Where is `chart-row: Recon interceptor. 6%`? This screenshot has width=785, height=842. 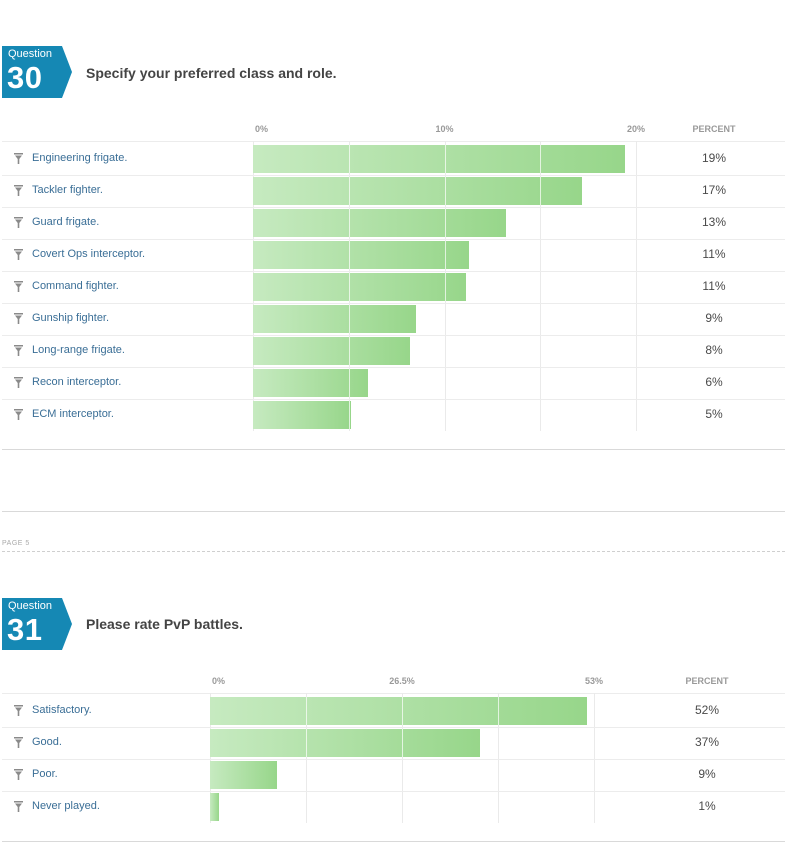
chart-row: Recon interceptor. 6% is located at coordinates (393, 383).